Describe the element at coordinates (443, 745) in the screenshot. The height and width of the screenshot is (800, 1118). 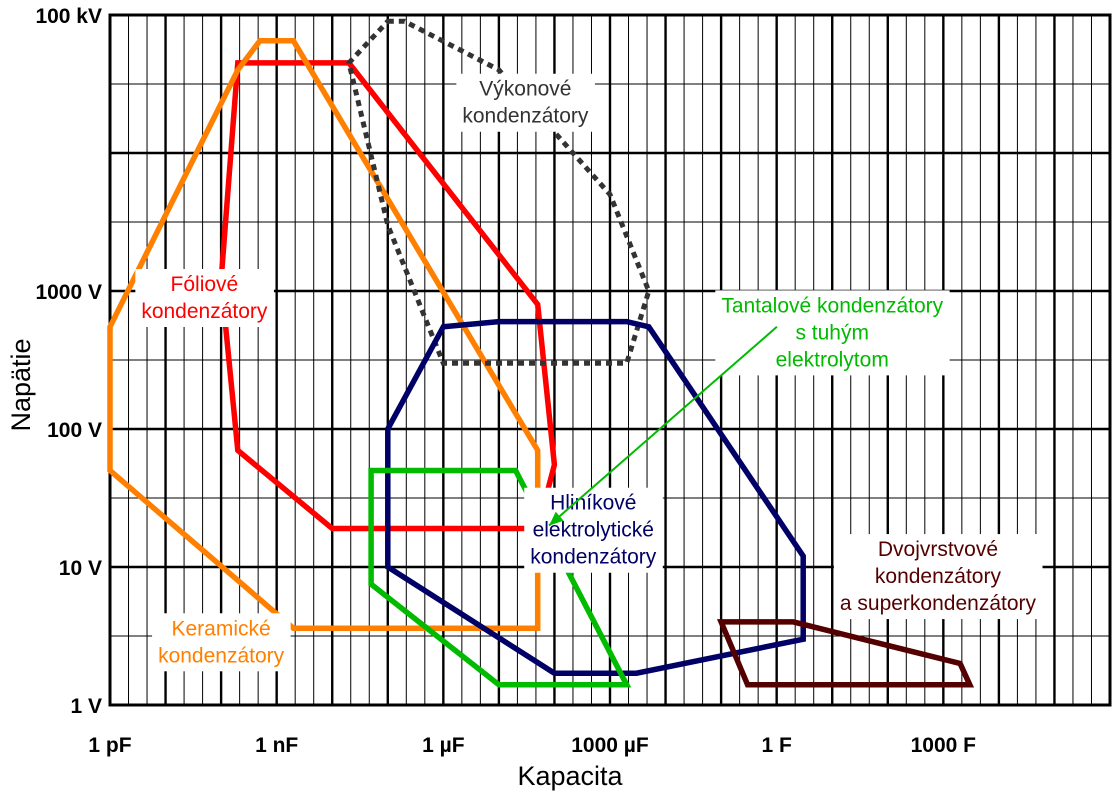
I see `x-tick-label: 1 µF` at that location.